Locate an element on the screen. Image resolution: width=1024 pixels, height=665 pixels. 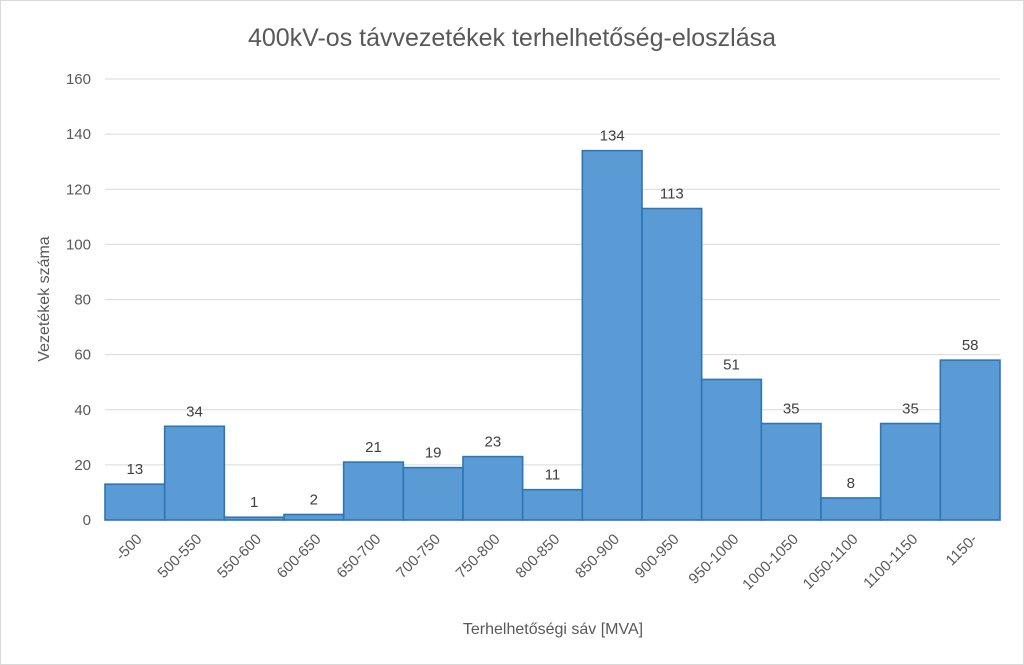
x-tick-label: 700-750 is located at coordinates (418, 556).